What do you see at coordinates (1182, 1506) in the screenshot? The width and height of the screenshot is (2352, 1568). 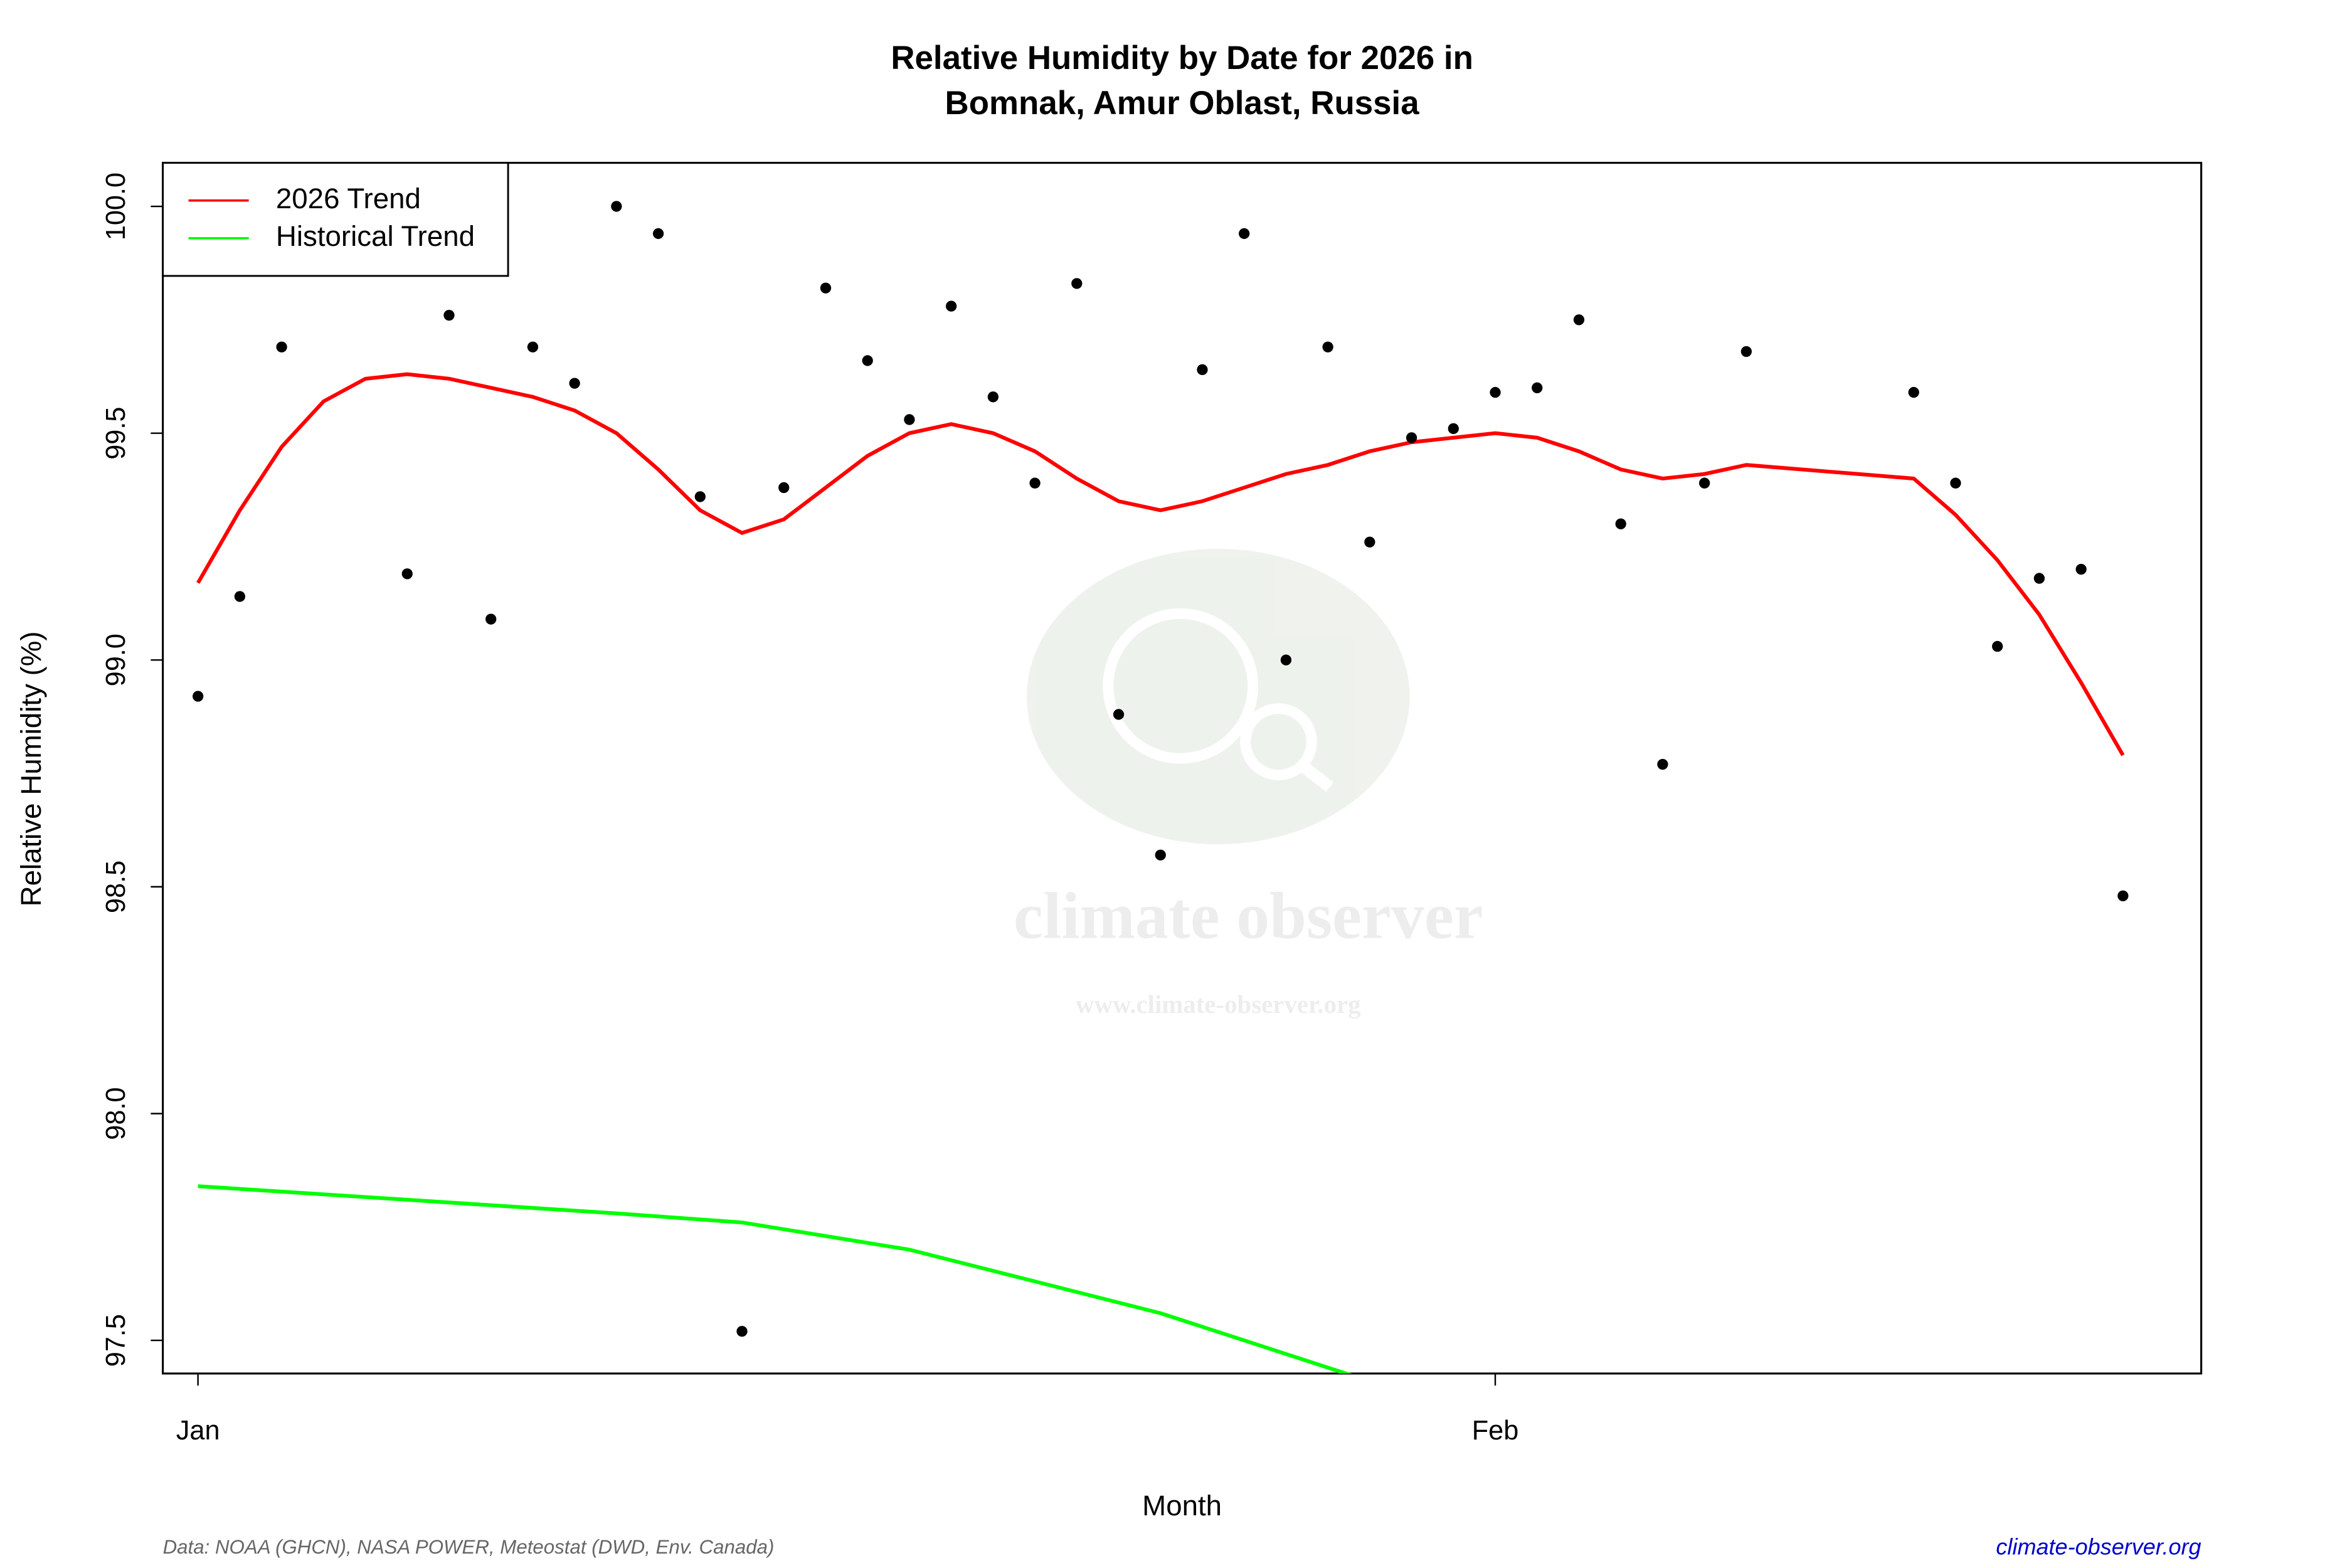 I see `x-axis-label: Month` at bounding box center [1182, 1506].